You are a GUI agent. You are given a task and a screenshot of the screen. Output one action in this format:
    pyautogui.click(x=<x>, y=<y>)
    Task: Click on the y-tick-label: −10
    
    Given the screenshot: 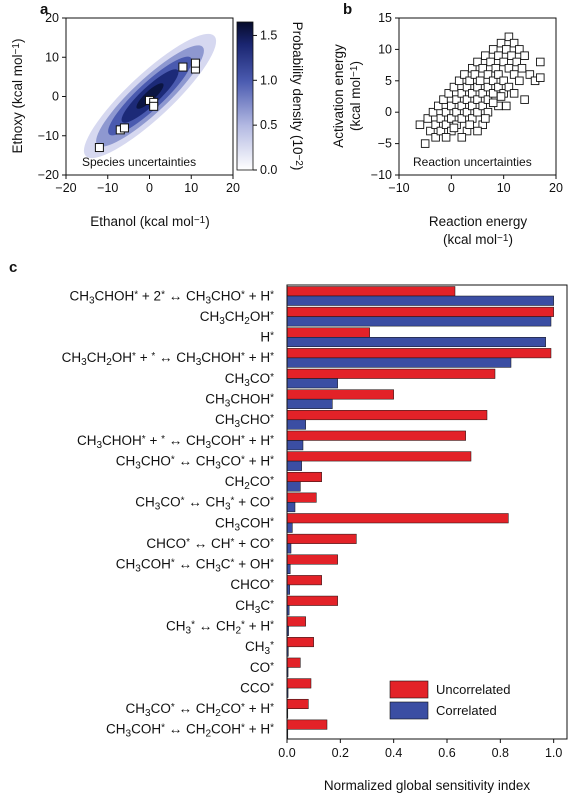 What is the action you would take?
    pyautogui.click(x=381, y=175)
    